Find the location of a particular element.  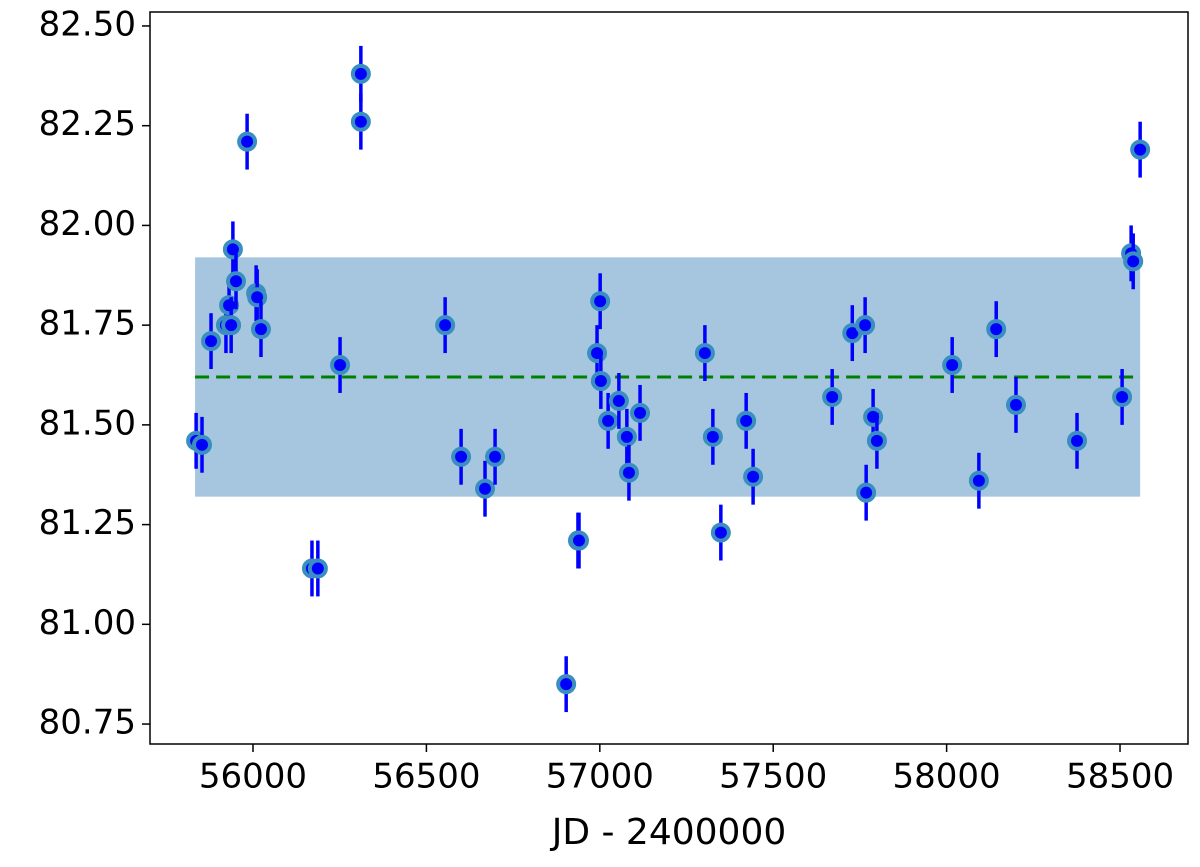

x-tick-label: 56500 is located at coordinates (426, 777).